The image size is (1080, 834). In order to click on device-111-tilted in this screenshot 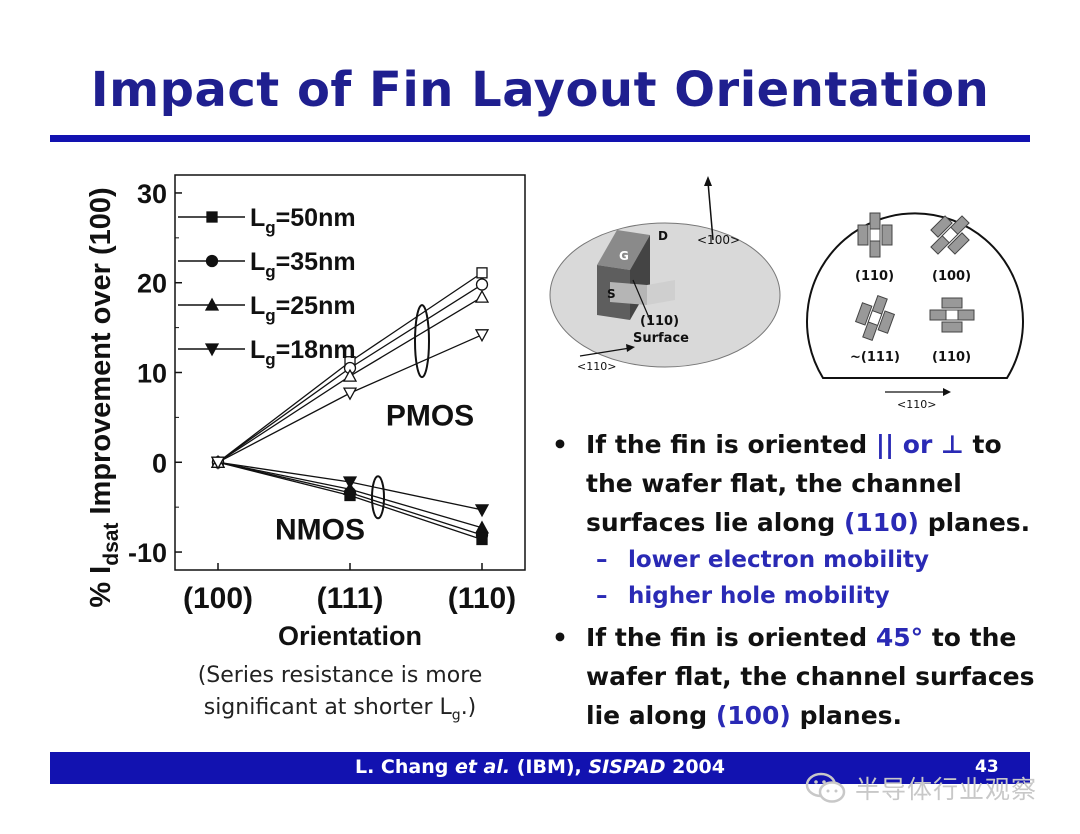, I will do `click(875, 318)`.